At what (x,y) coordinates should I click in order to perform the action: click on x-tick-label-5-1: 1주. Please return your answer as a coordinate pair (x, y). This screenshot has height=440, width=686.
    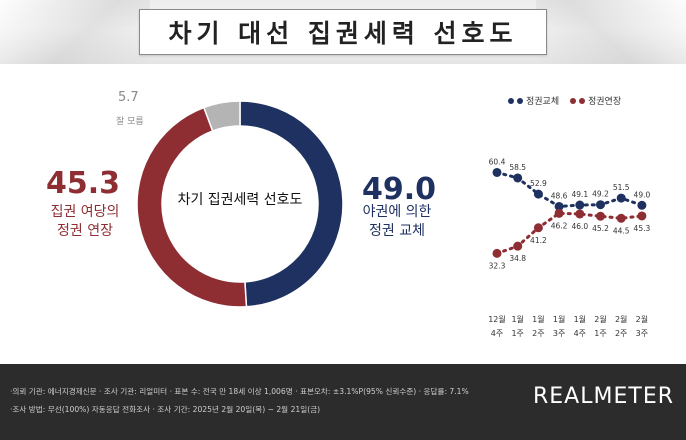
    Looking at the image, I should click on (600, 333).